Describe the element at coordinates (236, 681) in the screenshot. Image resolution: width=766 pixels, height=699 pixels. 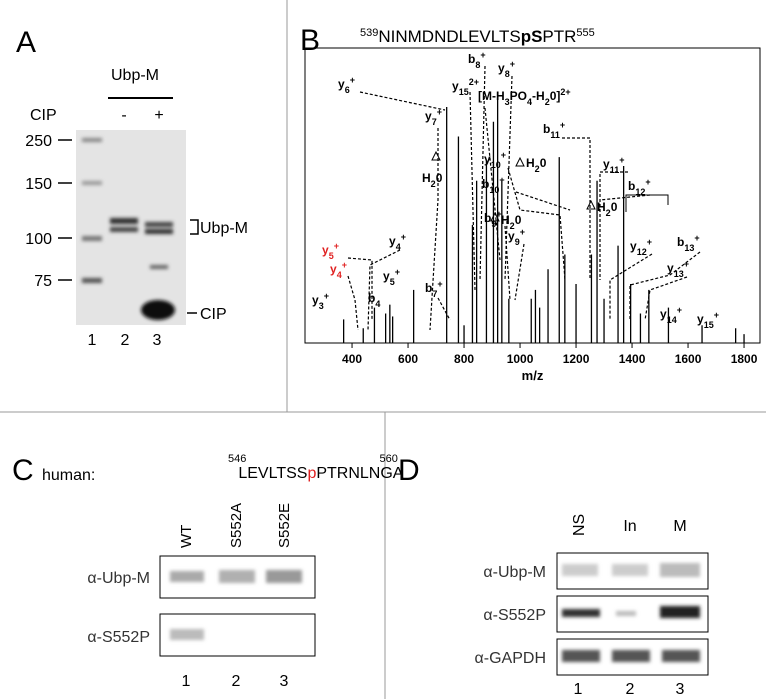
I see `lane-number: 2` at that location.